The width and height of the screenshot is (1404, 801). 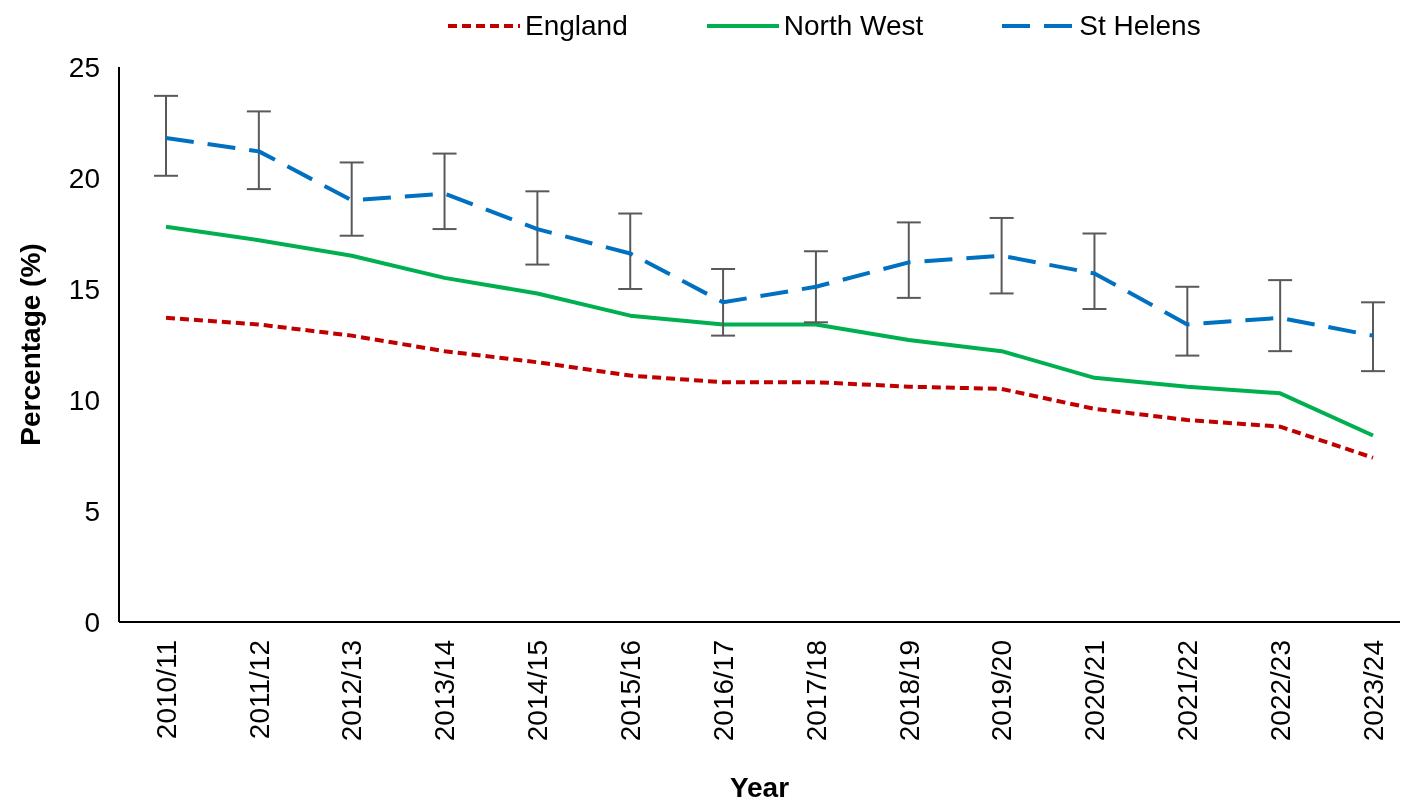 What do you see at coordinates (1188, 691) in the screenshot?
I see `x-tick-label: 2021/22` at bounding box center [1188, 691].